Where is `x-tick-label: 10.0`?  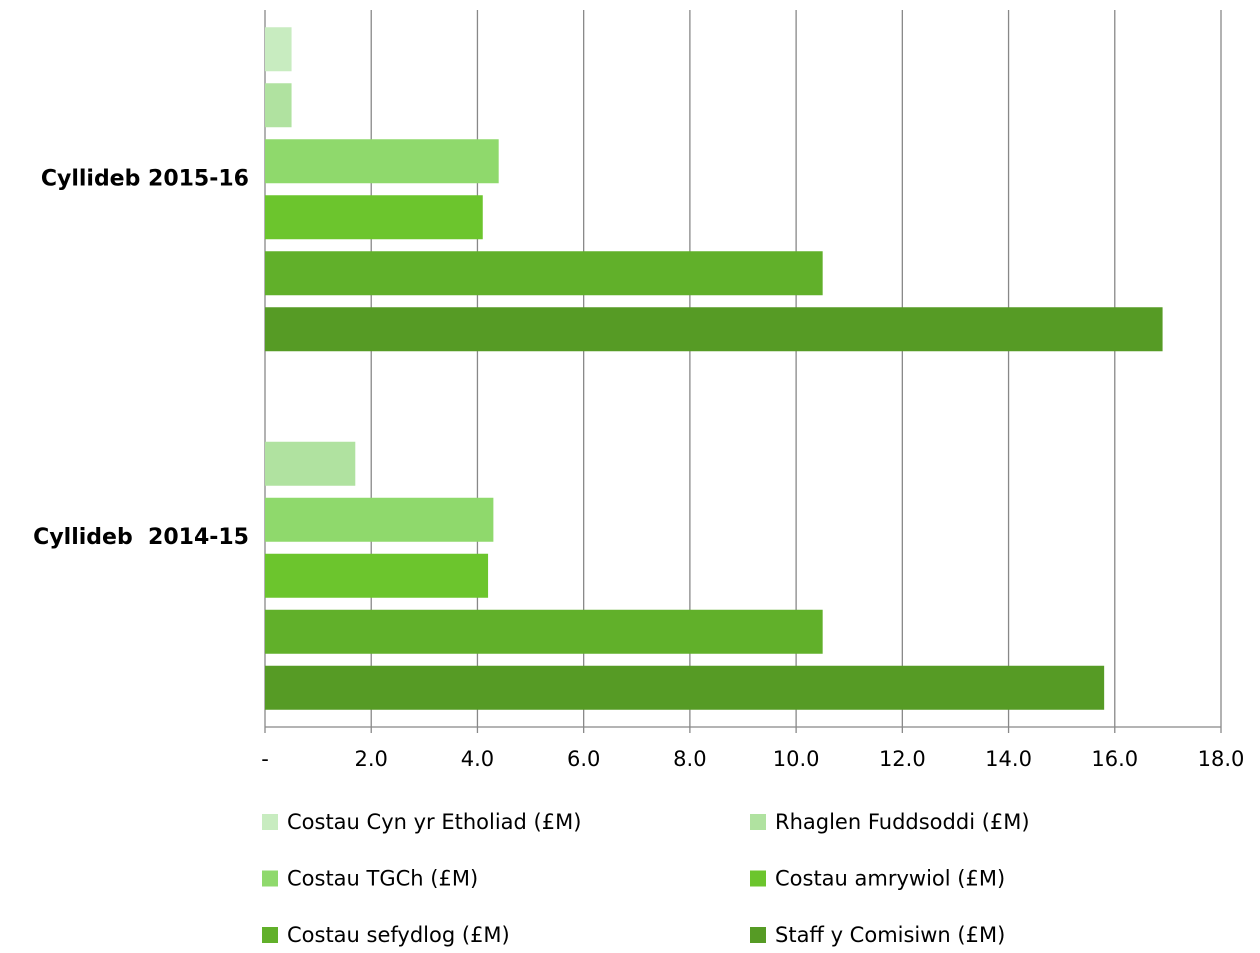 x-tick-label: 10.0 is located at coordinates (796, 759).